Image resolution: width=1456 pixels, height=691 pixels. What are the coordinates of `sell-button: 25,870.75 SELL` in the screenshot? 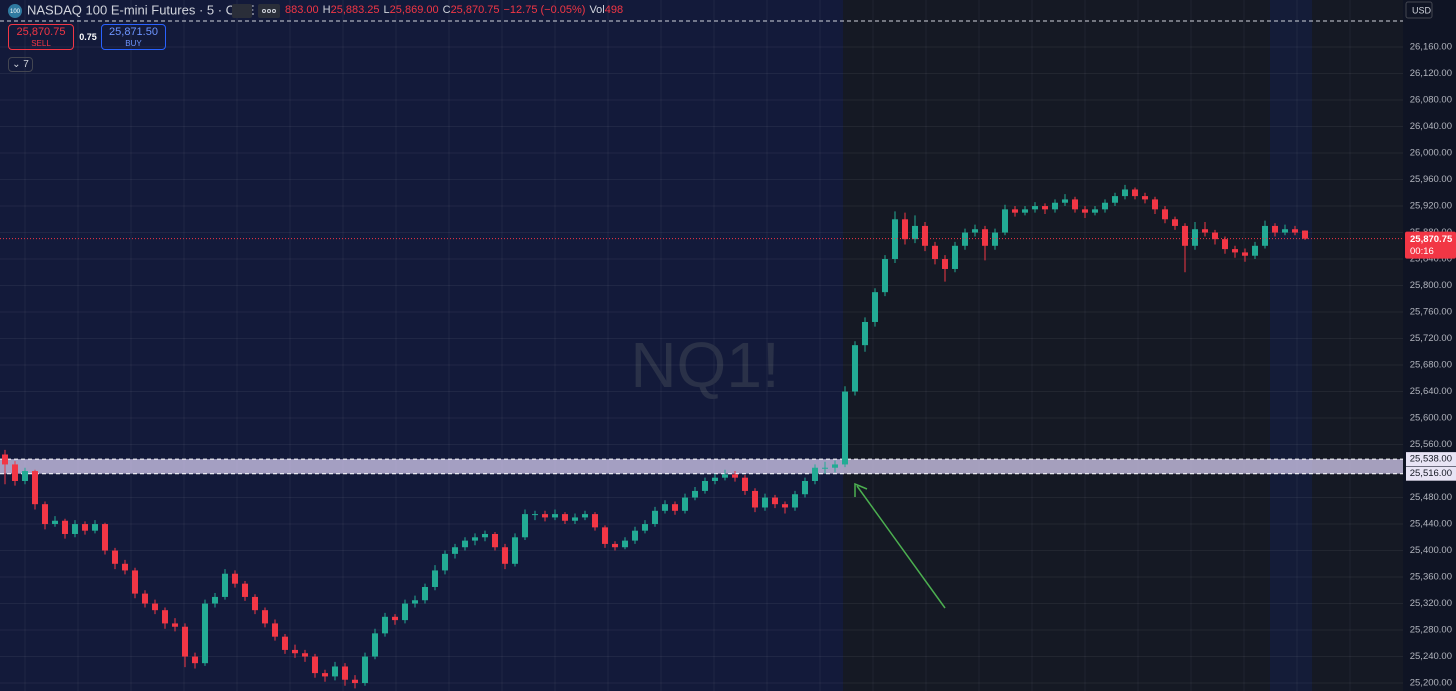 It's located at (41, 37).